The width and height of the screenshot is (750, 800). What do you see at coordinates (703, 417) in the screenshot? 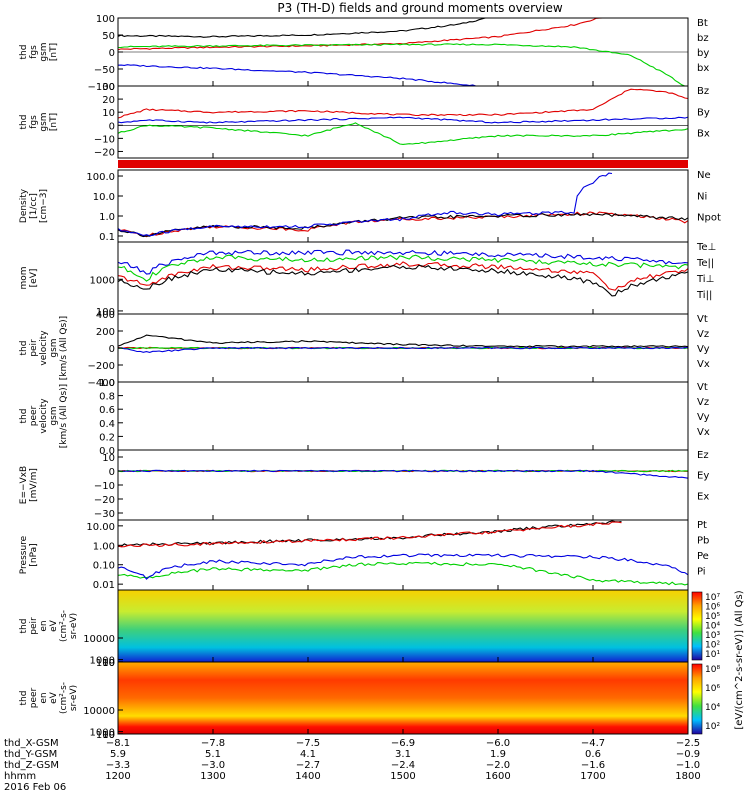
I see `peer-velocity-legend-Vy: Vy` at bounding box center [703, 417].